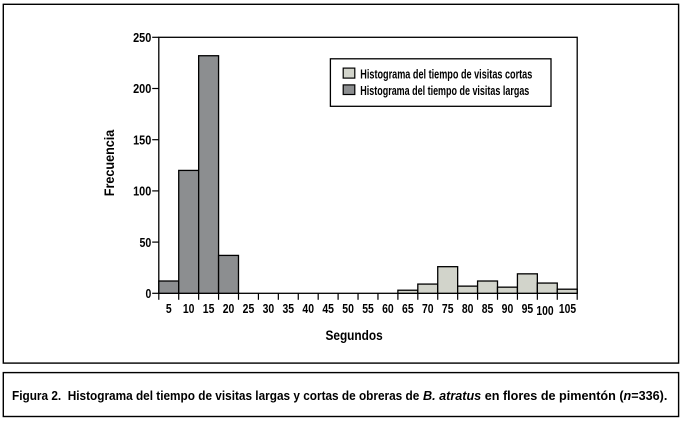 Image resolution: width=682 pixels, height=421 pixels. Describe the element at coordinates (528, 308) in the screenshot. I see `svg-text: 95` at that location.